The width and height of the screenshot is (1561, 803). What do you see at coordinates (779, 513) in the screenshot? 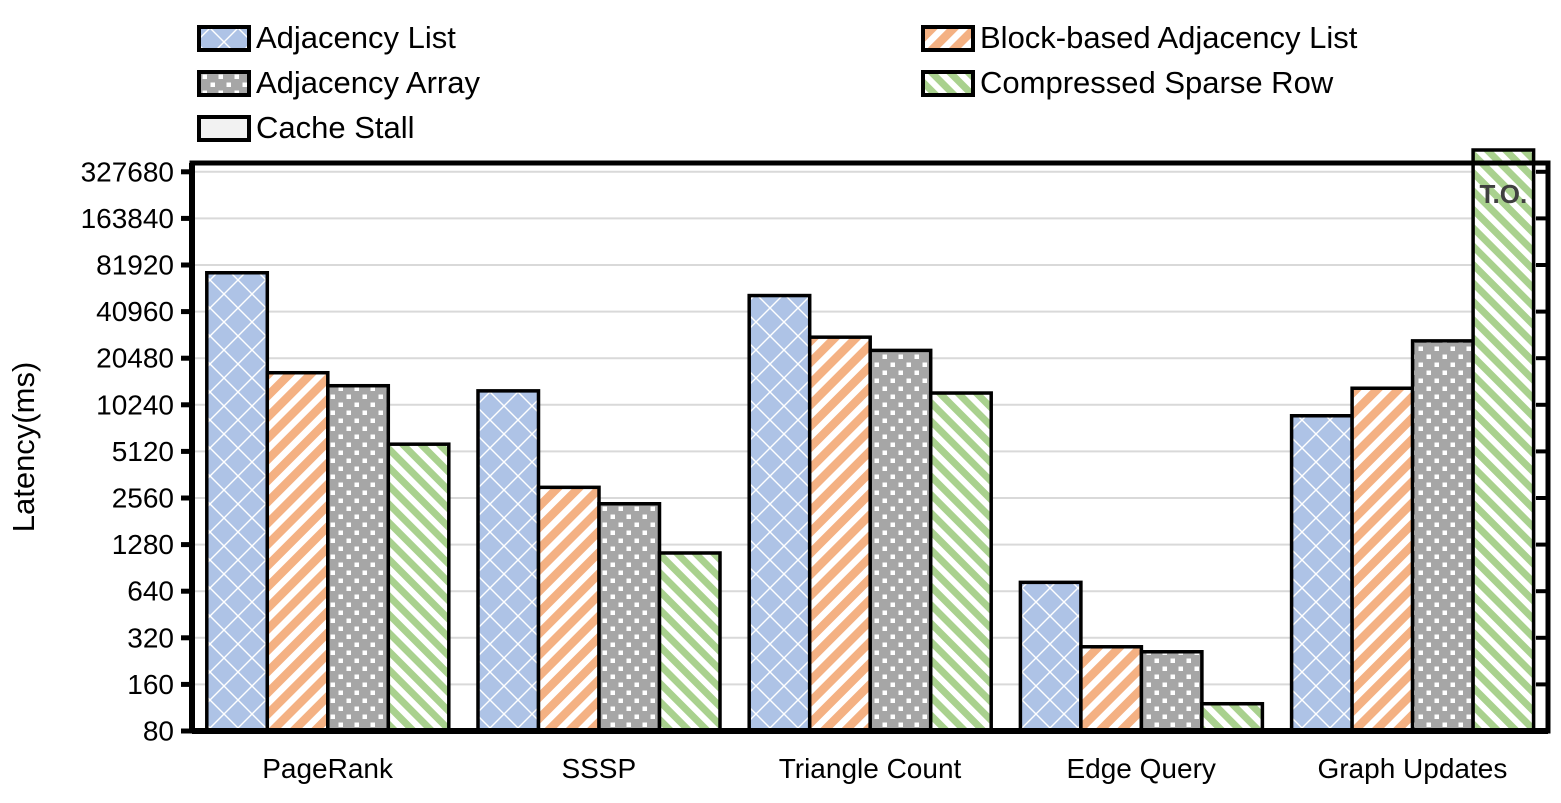
I see `bar-adjacency-list-triangle-count` at bounding box center [779, 513].